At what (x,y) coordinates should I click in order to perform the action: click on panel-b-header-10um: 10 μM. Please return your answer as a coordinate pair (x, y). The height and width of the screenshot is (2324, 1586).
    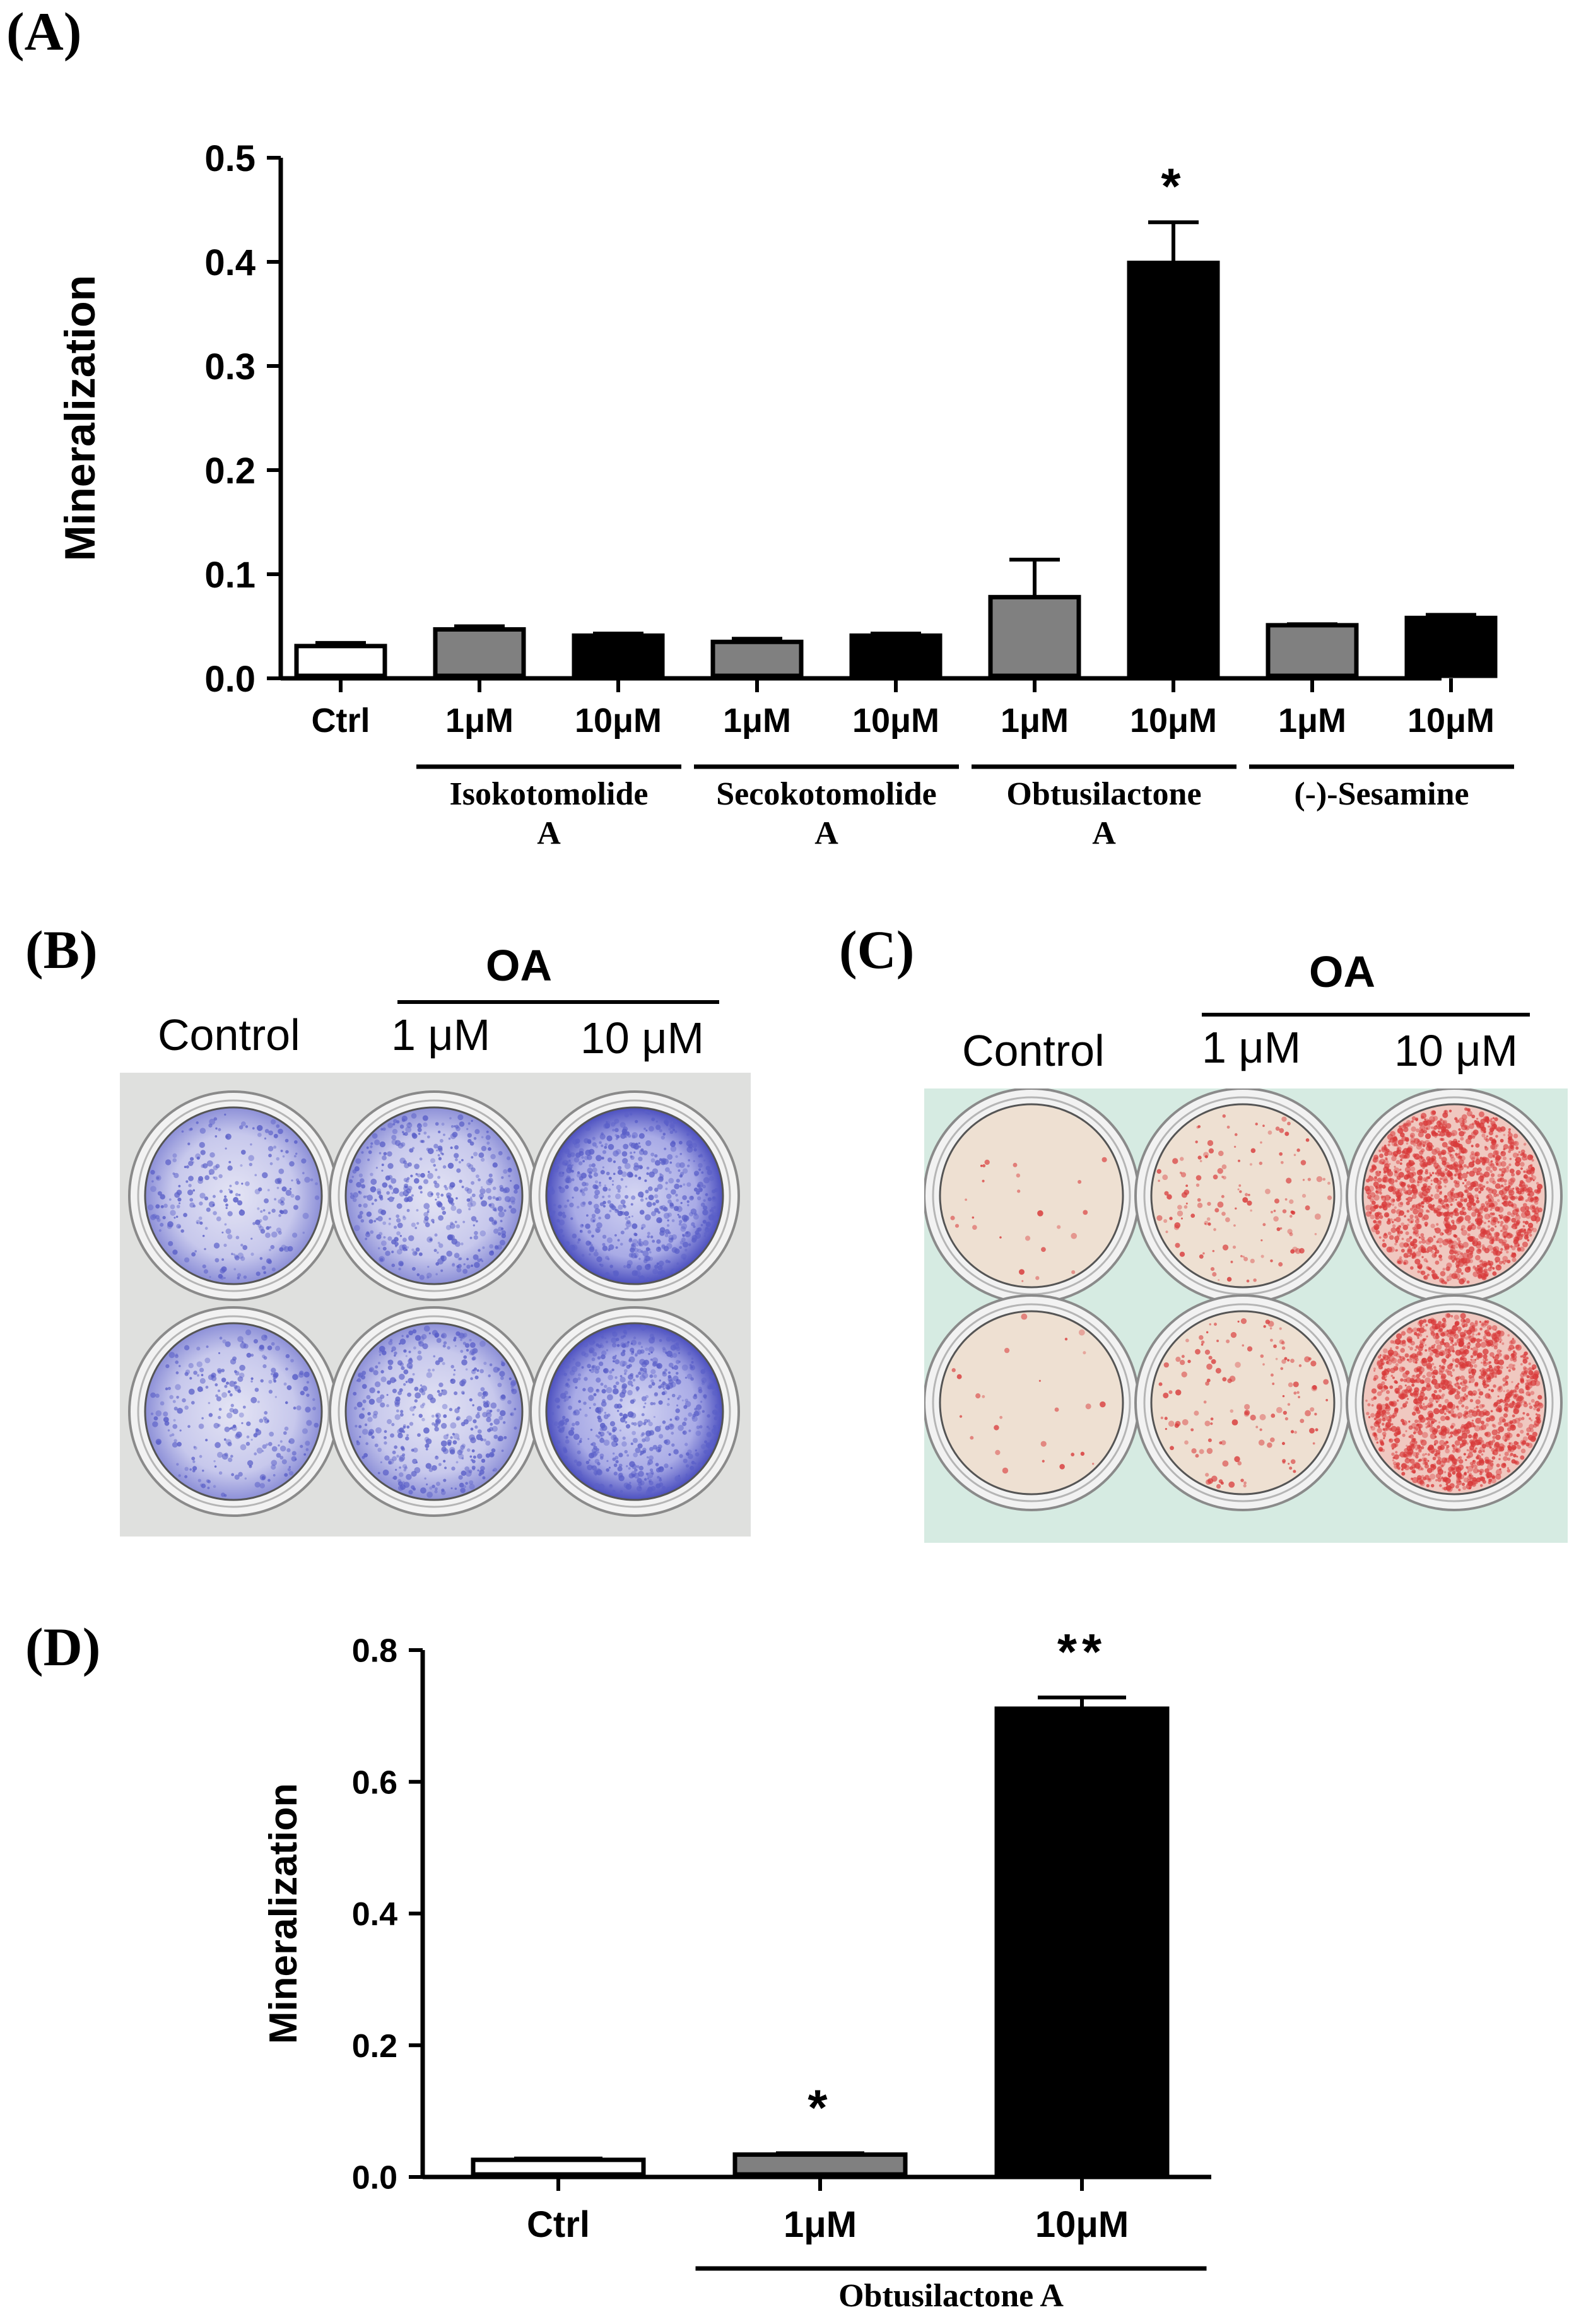
    Looking at the image, I should click on (642, 1038).